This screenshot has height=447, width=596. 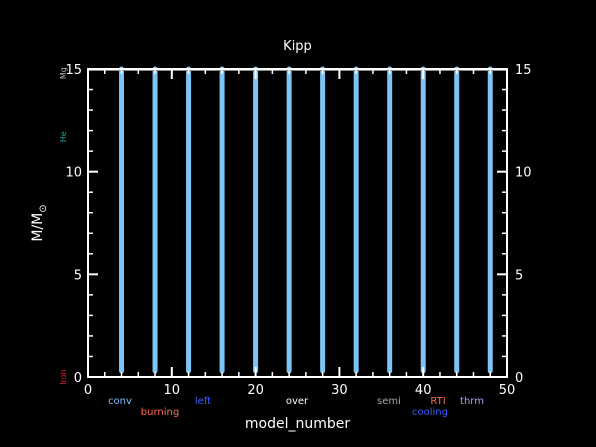 What do you see at coordinates (172, 390) in the screenshot?
I see `x-tick-label-1: 10` at bounding box center [172, 390].